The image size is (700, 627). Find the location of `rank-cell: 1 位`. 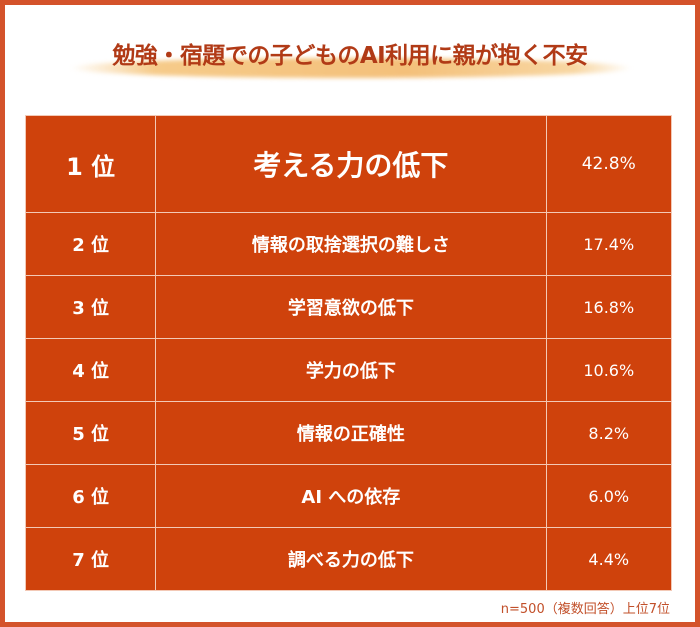

rank-cell: 1 位 is located at coordinates (90, 164).